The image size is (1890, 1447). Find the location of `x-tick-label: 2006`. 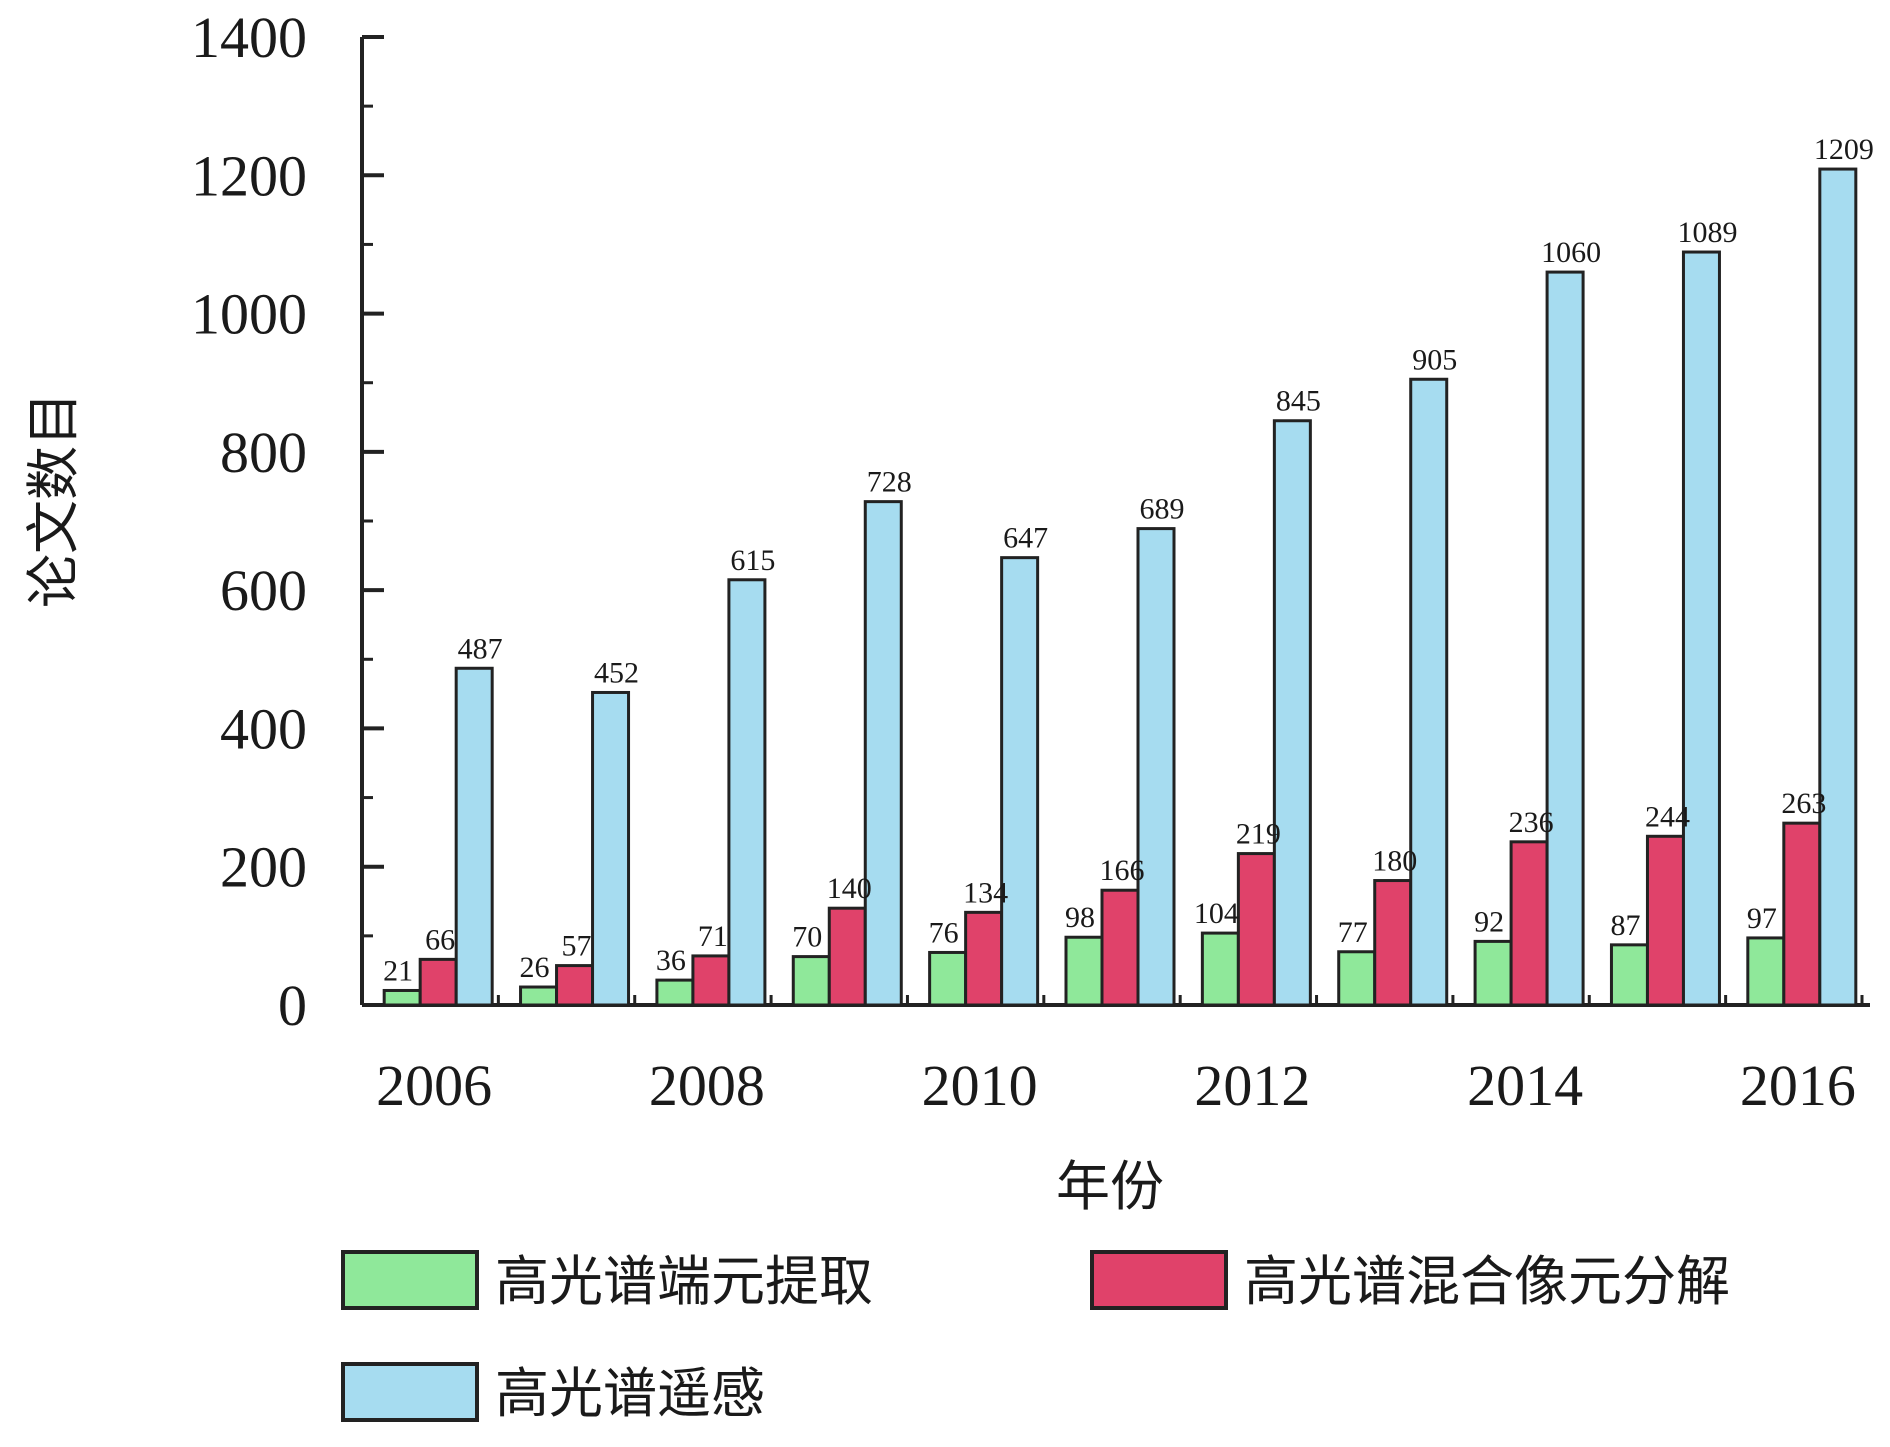

x-tick-label: 2006 is located at coordinates (434, 1085).